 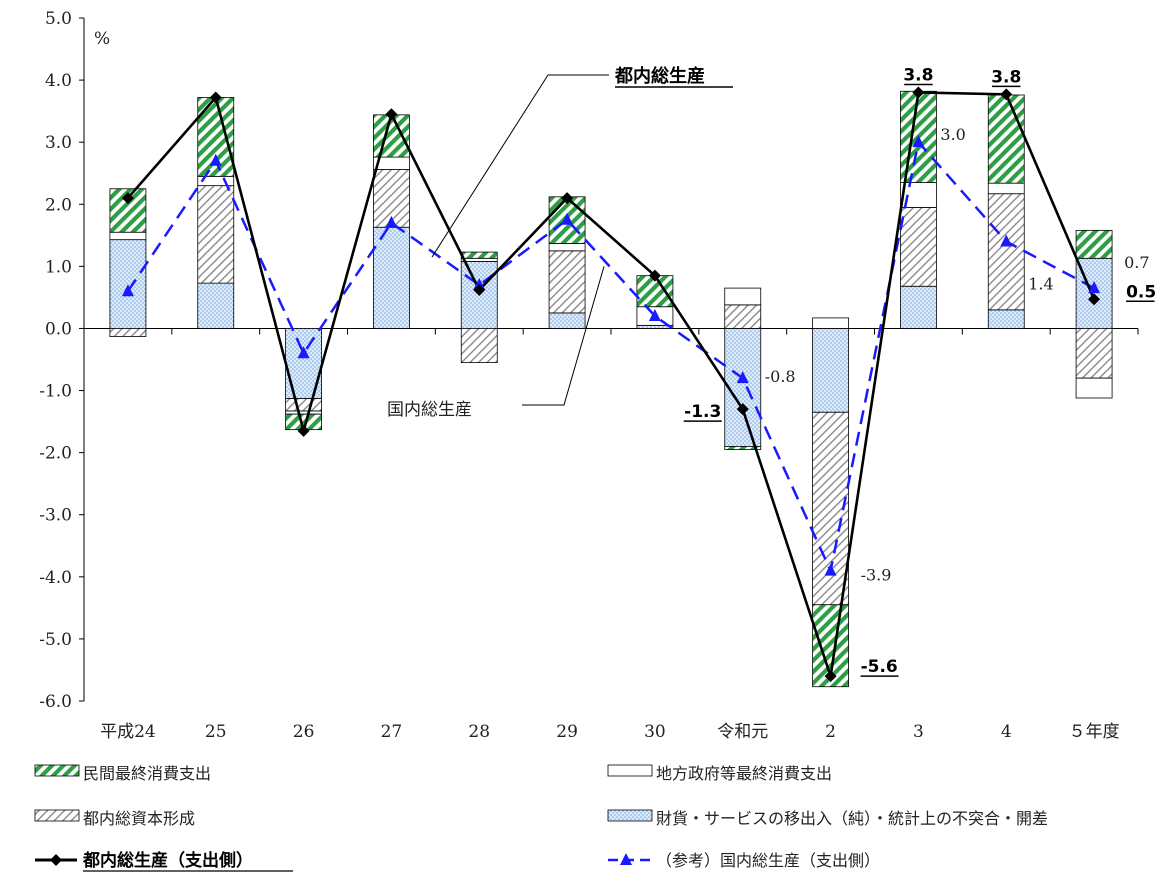 I want to click on national-callout-leader, so click(x=563, y=336).